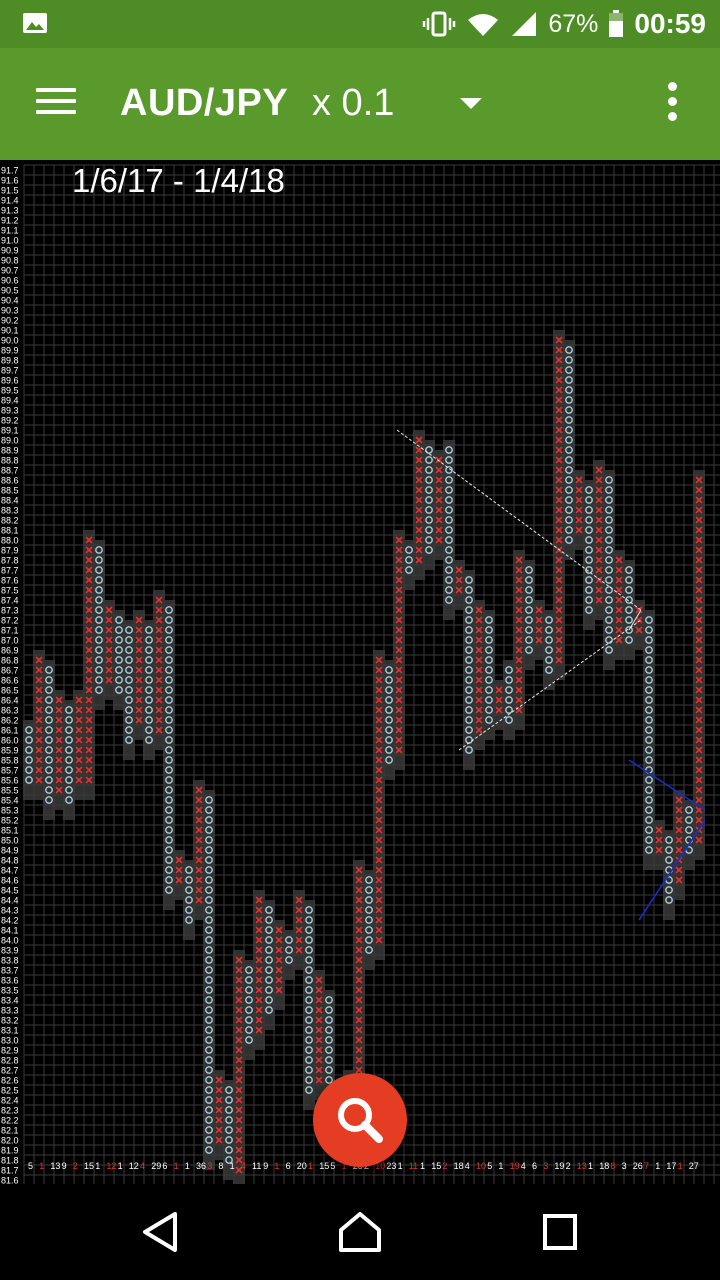  I want to click on home-icon, so click(360, 1232).